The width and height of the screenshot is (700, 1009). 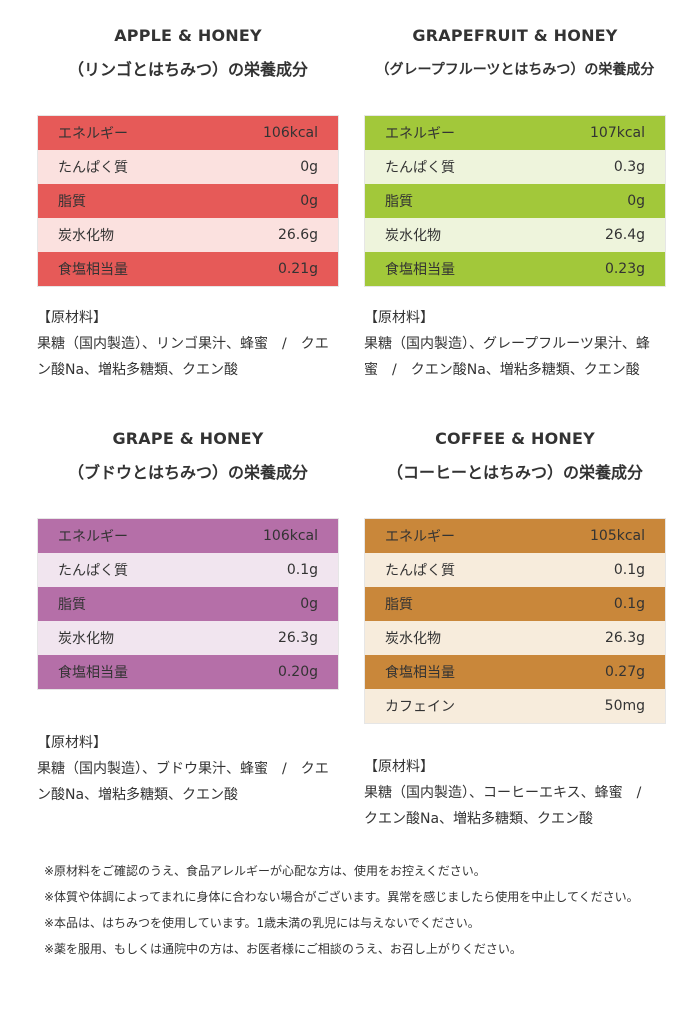 What do you see at coordinates (515, 133) in the screenshot?
I see `nutrition-row: エネルギー 107kcal` at bounding box center [515, 133].